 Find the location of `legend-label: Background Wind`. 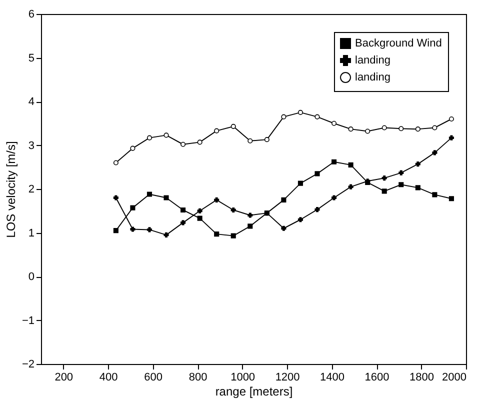

legend-label: Background Wind is located at coordinates (398, 44).